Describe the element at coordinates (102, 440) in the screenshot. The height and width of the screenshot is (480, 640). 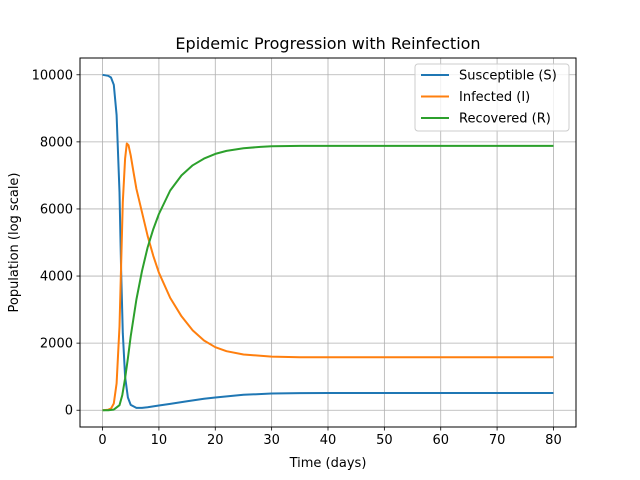
I see `x-tick-label: 0` at that location.